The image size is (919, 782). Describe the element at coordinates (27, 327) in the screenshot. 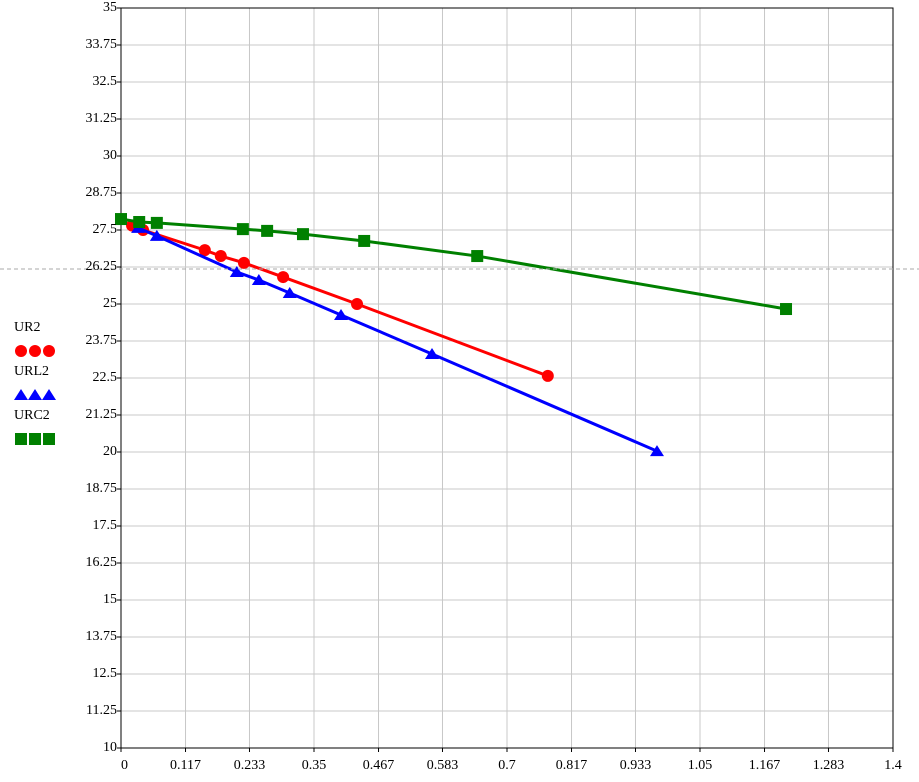

I see `legend-label: UR2` at that location.